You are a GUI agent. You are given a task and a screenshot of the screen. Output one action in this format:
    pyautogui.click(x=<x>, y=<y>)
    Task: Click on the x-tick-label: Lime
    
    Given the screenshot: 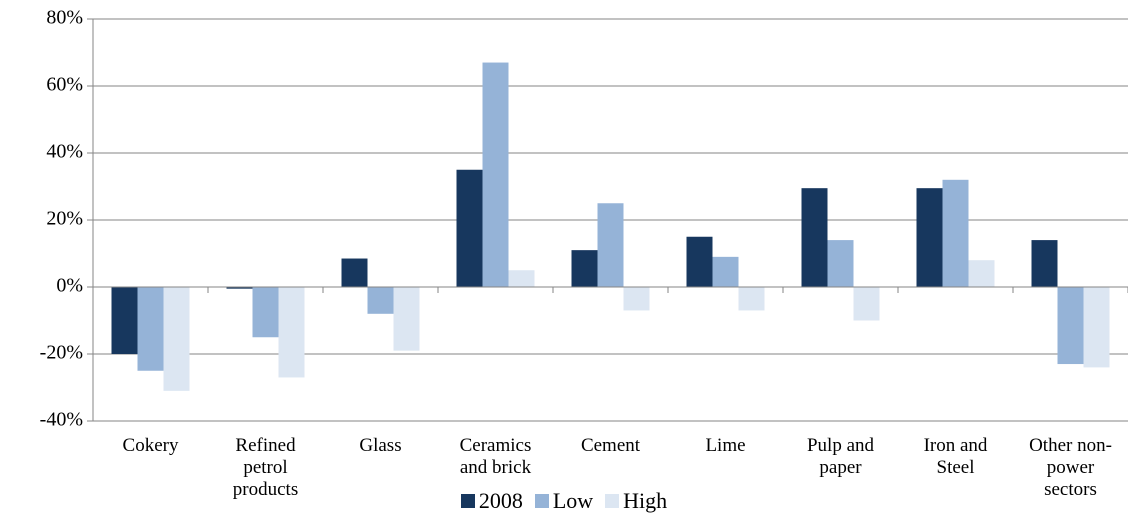 What is the action you would take?
    pyautogui.click(x=725, y=445)
    